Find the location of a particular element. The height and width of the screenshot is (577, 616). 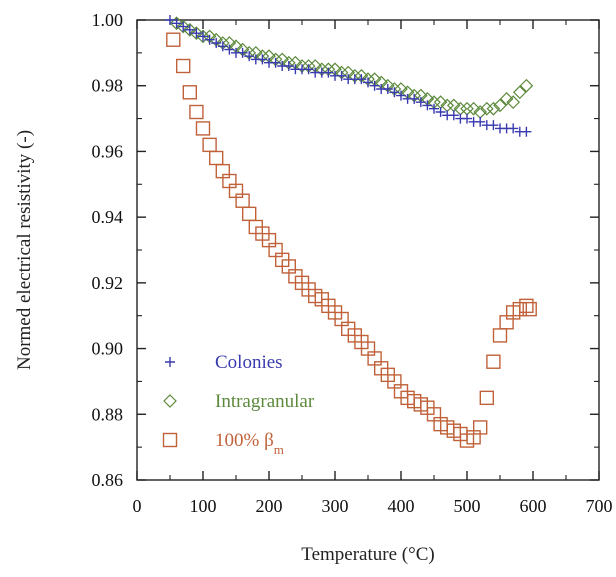

y-tick-label: 1.00 is located at coordinates (108, 20).